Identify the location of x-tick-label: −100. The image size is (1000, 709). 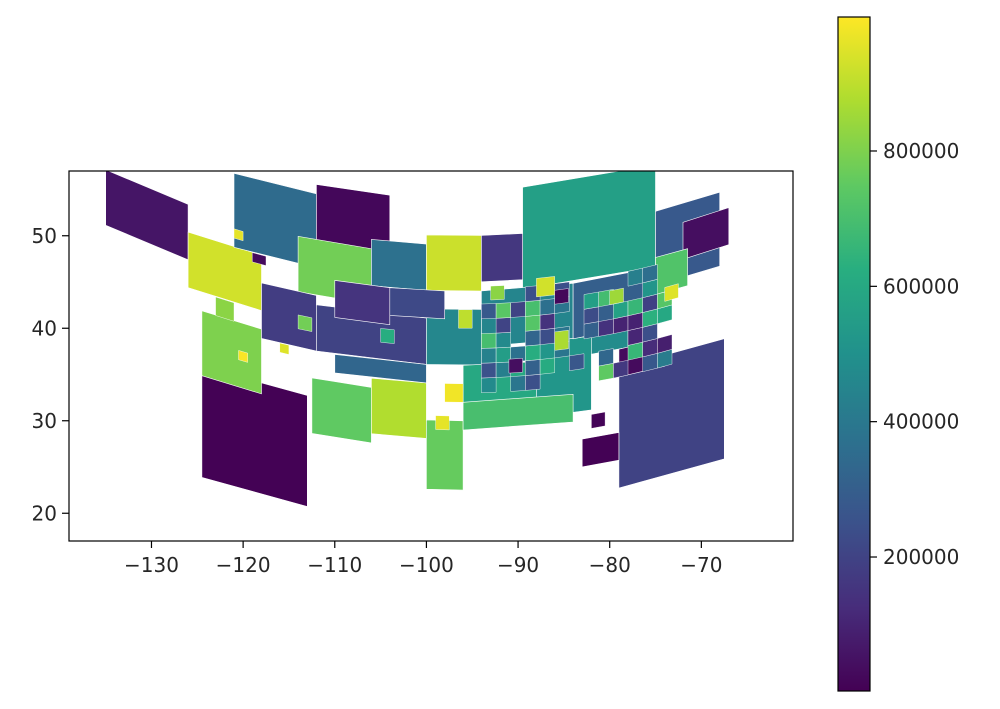
(426, 565).